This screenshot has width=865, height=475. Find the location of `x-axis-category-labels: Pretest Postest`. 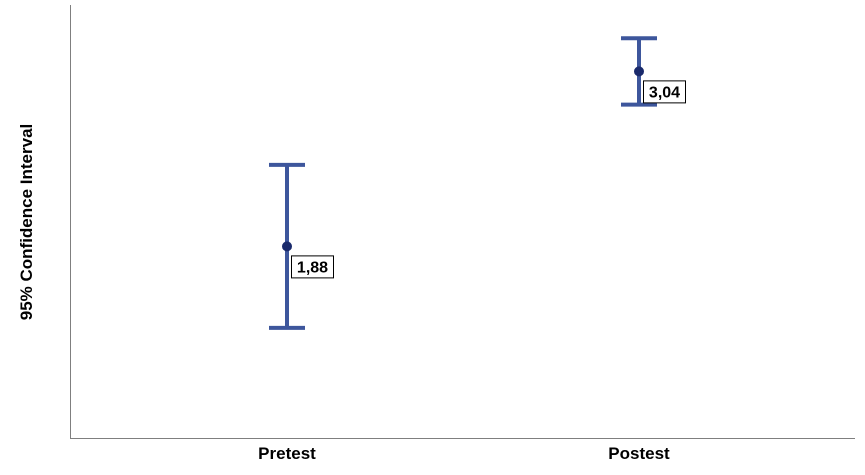

x-axis-category-labels: Pretest Postest is located at coordinates (464, 453).